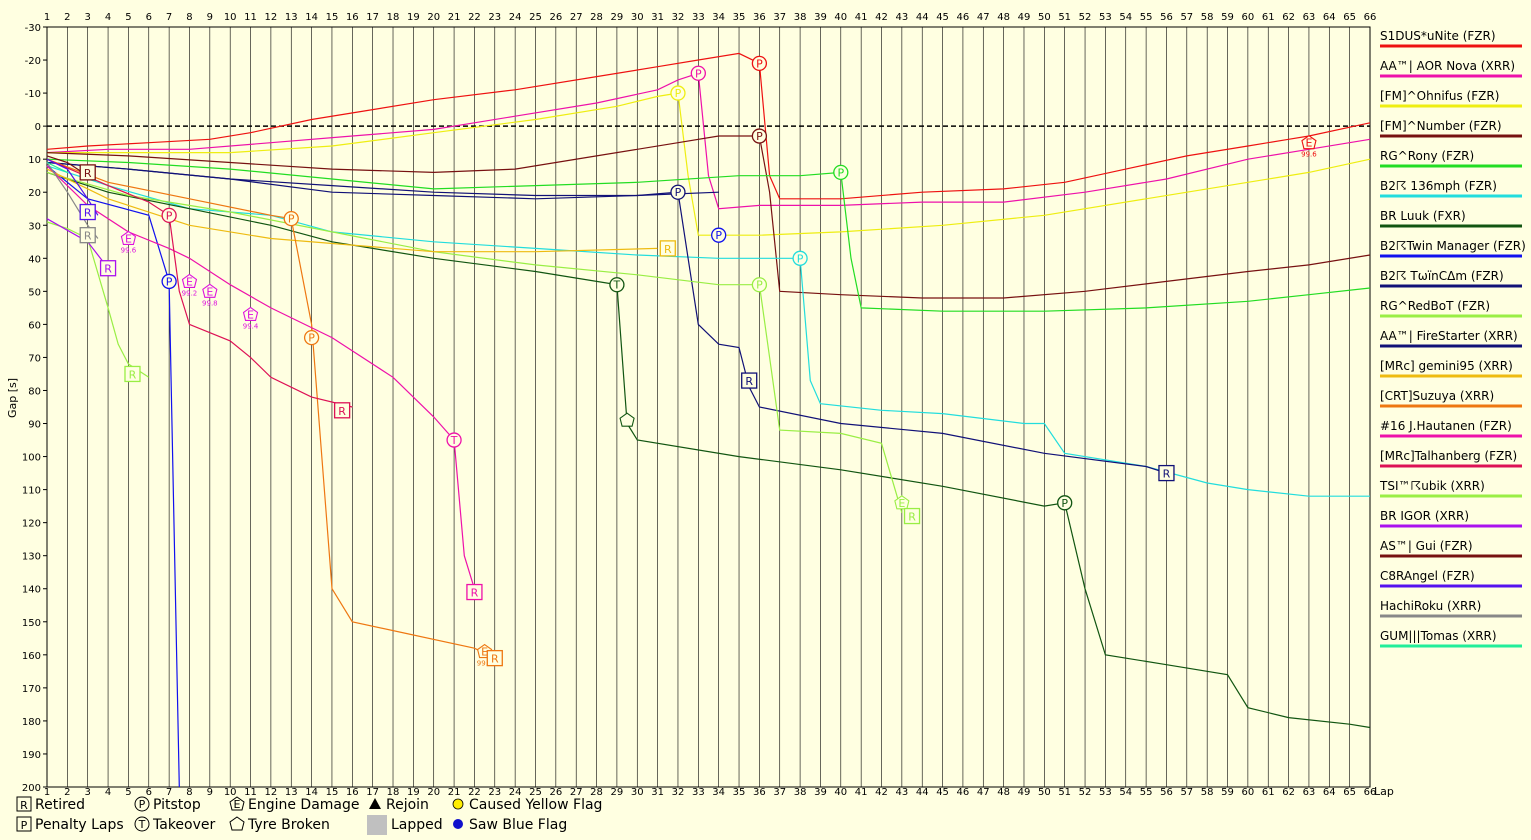 The image size is (1531, 840). Describe the element at coordinates (1044, 17) in the screenshot. I see `x-tick-label-top: 50` at that location.